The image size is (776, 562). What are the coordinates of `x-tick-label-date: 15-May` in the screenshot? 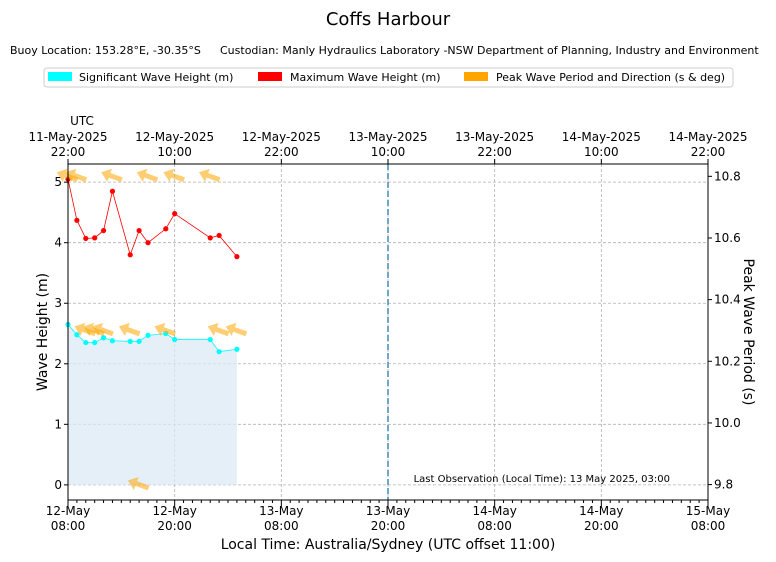 It's located at (708, 511).